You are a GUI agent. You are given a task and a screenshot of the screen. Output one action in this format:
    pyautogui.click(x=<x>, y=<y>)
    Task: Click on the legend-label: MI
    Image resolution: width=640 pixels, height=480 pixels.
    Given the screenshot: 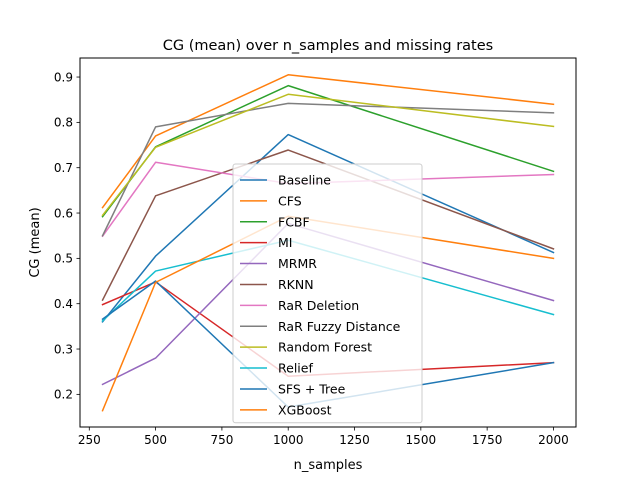 What is the action you would take?
    pyautogui.click(x=285, y=242)
    